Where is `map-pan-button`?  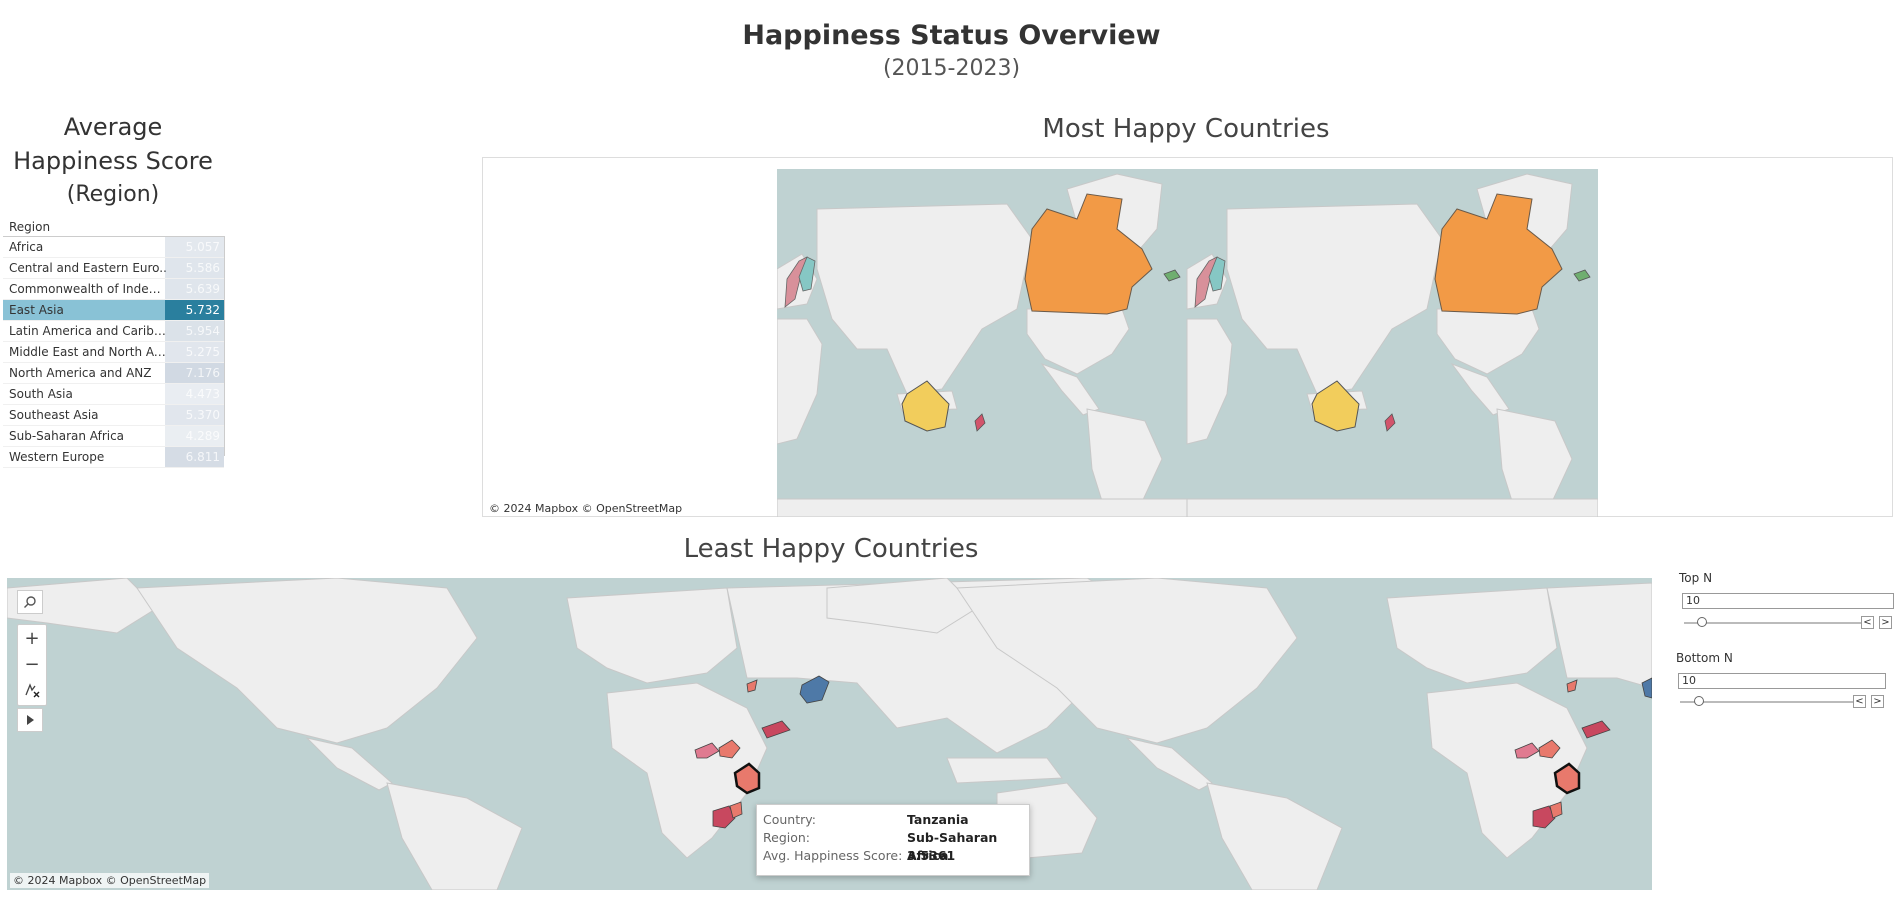 map-pan-button is located at coordinates (30, 720).